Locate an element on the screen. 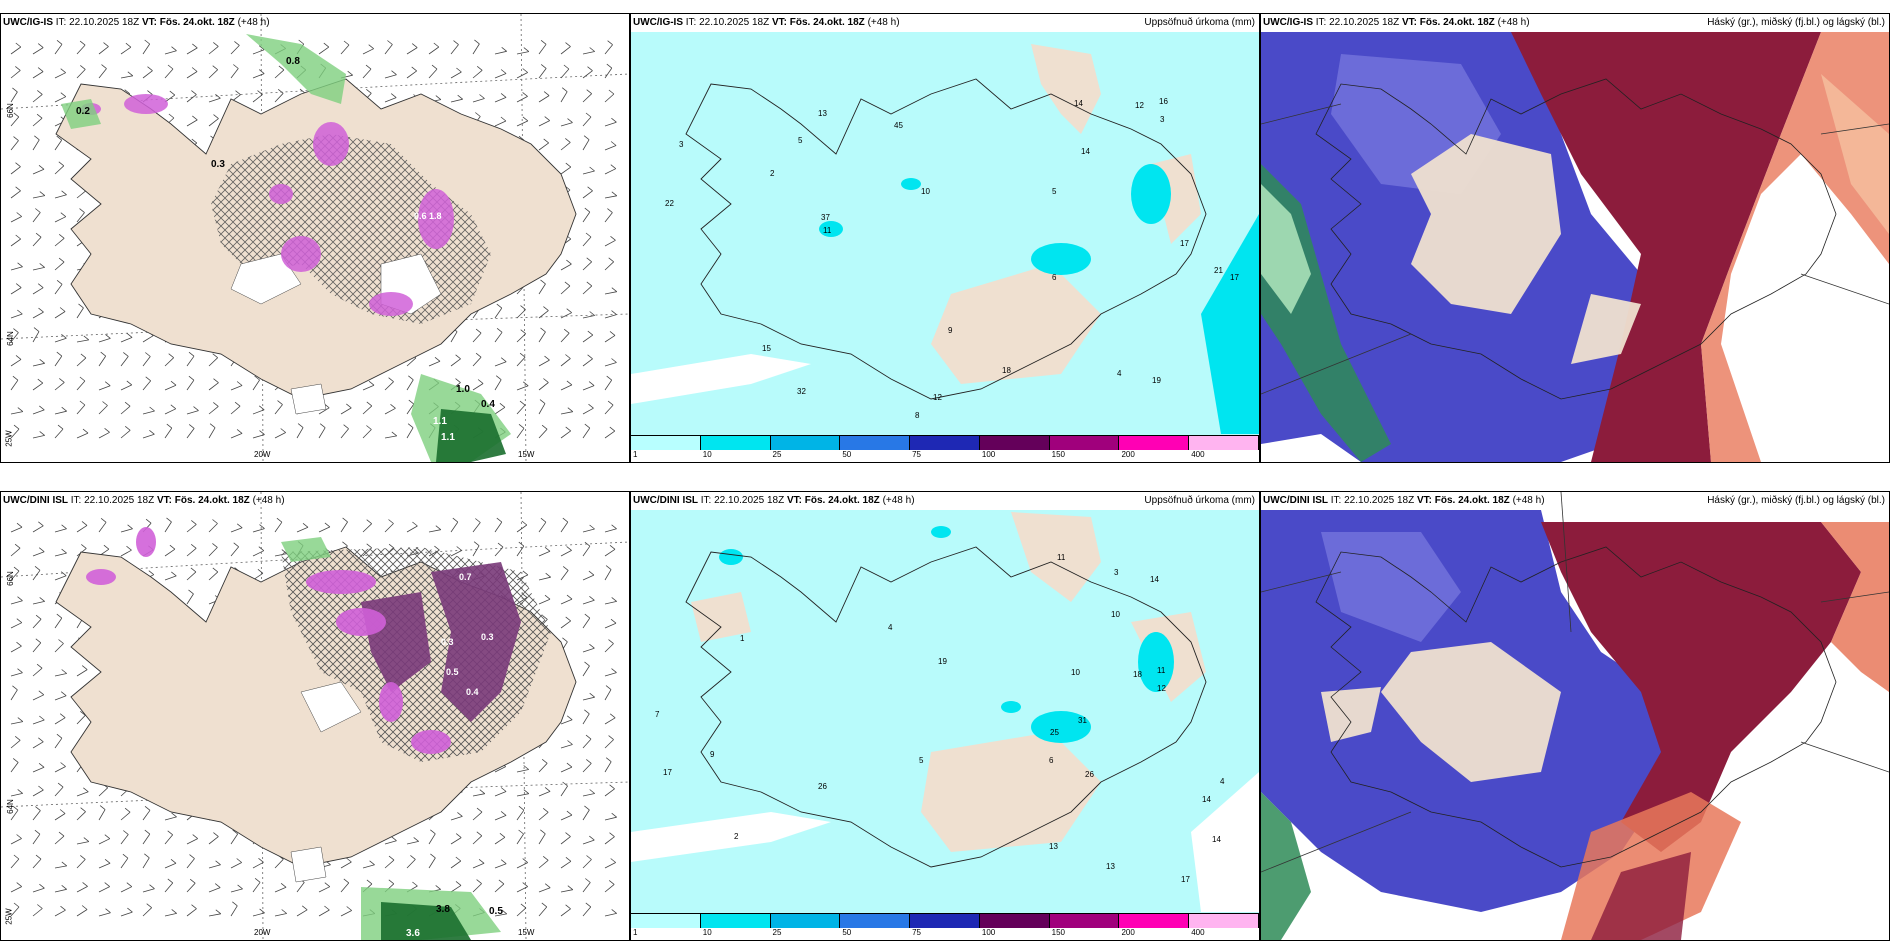 This screenshot has width=1900, height=950. colorbar-tick-label: 400 is located at coordinates (1198, 932).